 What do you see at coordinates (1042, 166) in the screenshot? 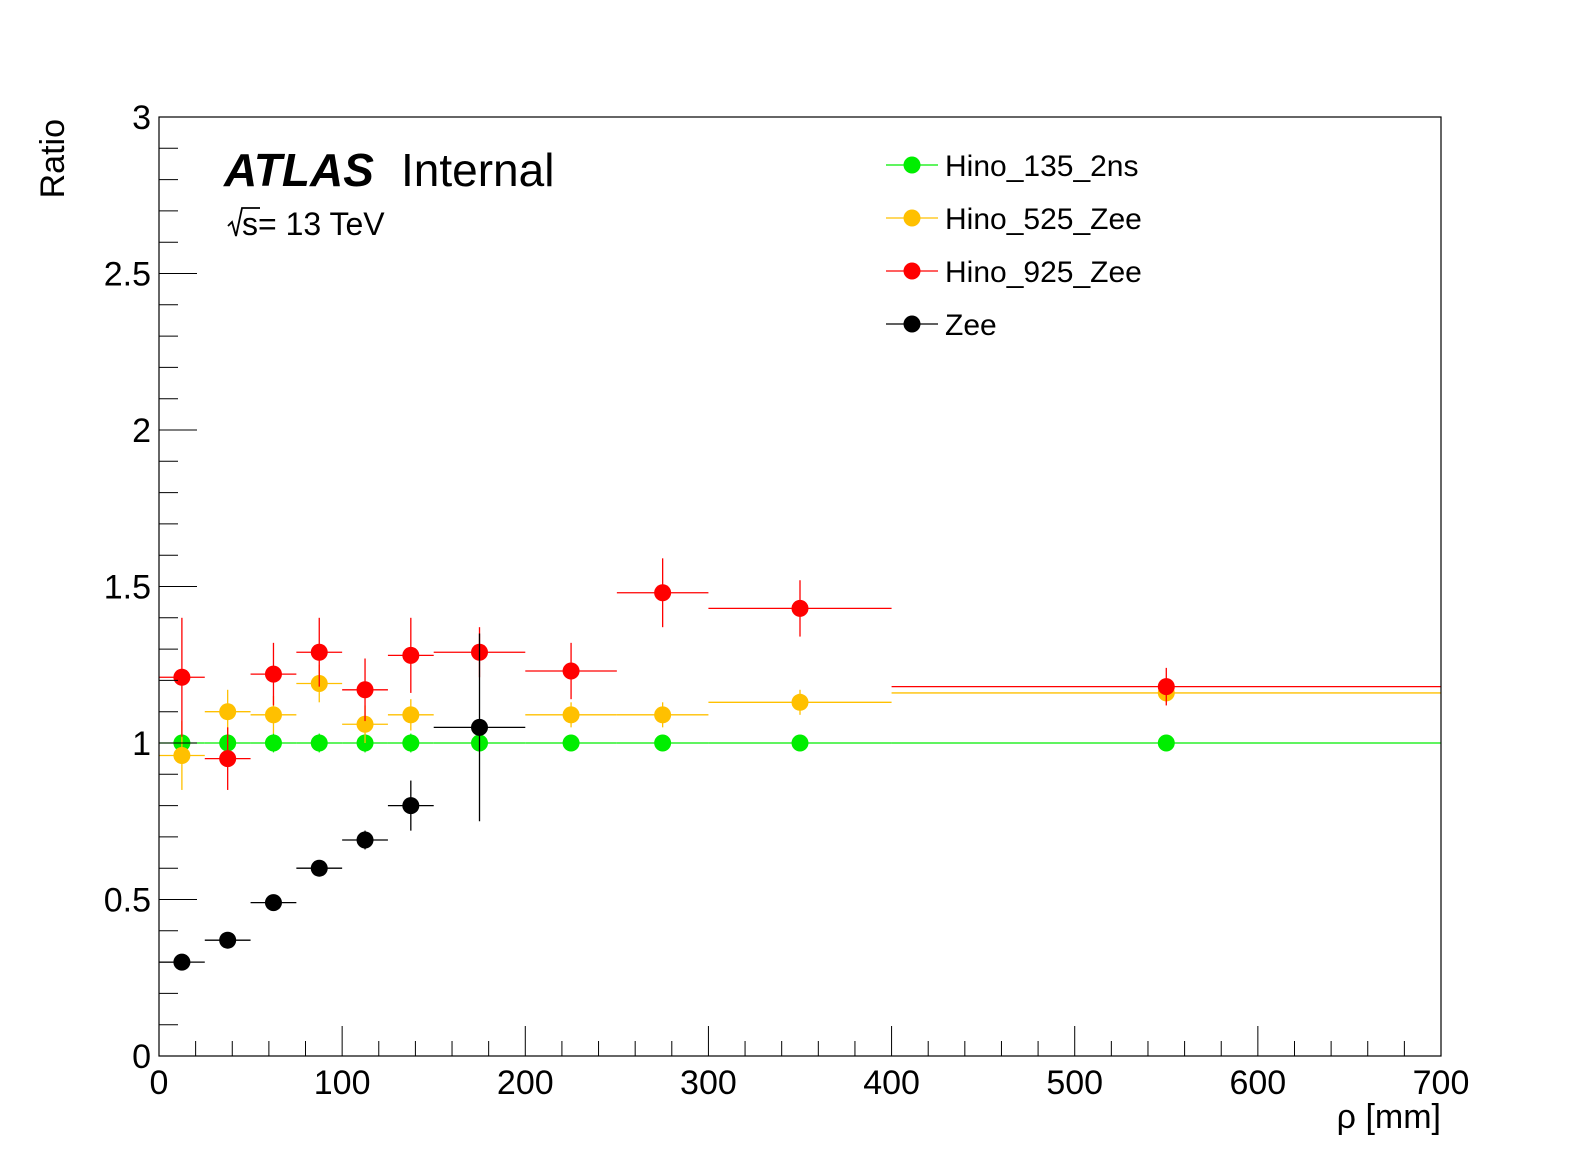
I see `legend-label: Hino_135_2ns` at bounding box center [1042, 166].